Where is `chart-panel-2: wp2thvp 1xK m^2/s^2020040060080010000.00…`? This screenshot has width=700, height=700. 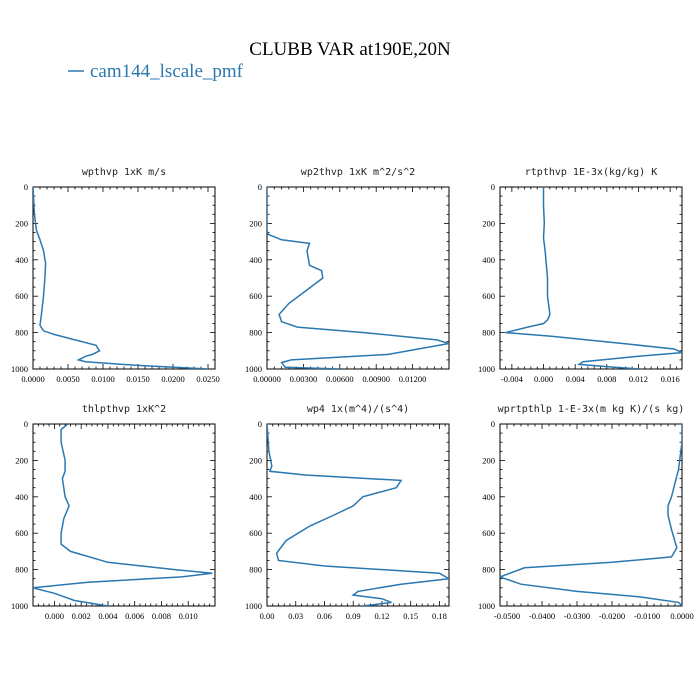
chart-panel-2: wp2thvp 1xK m^2/s^2020040060080010000.00… is located at coordinates (347, 275).